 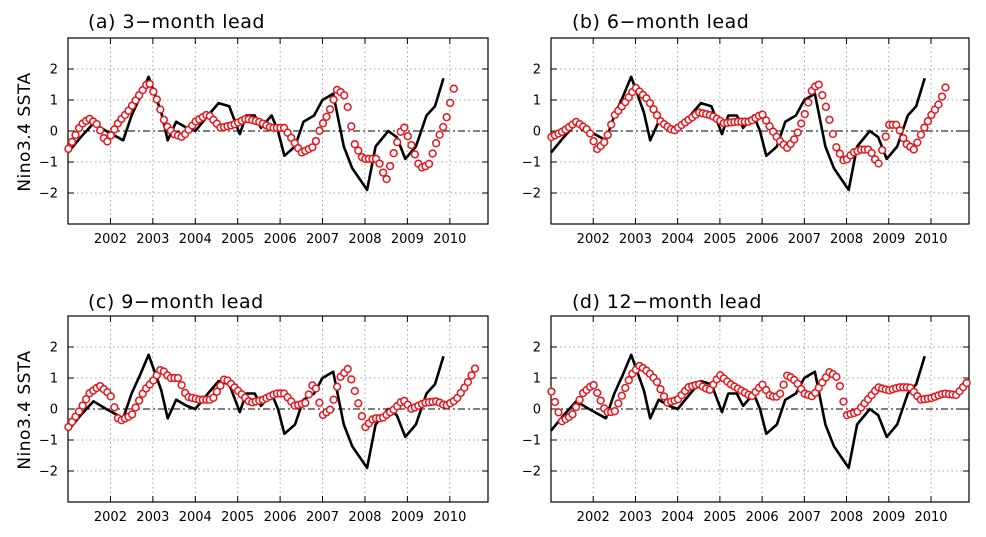 What do you see at coordinates (54, 132) in the screenshot?
I see `panel-a-ytick-label-2: 0` at bounding box center [54, 132].